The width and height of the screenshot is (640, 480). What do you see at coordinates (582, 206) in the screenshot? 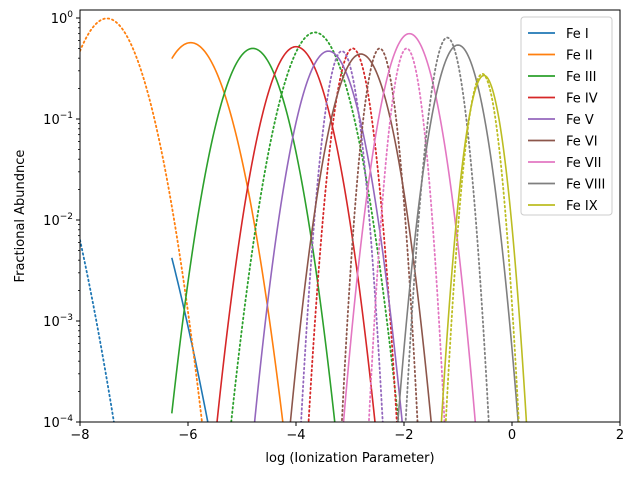
I see `legend-label: Fe IX` at bounding box center [582, 206].